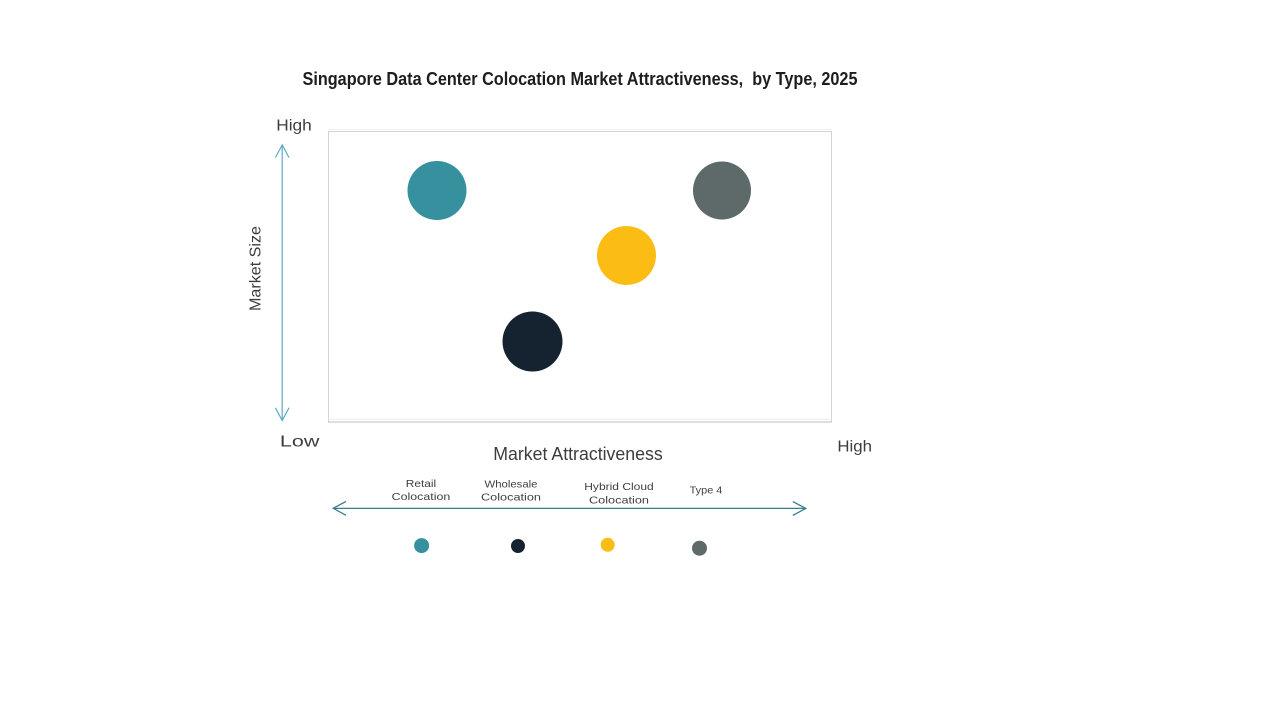  Describe the element at coordinates (706, 490) in the screenshot. I see `svg-text: Type 4` at that location.